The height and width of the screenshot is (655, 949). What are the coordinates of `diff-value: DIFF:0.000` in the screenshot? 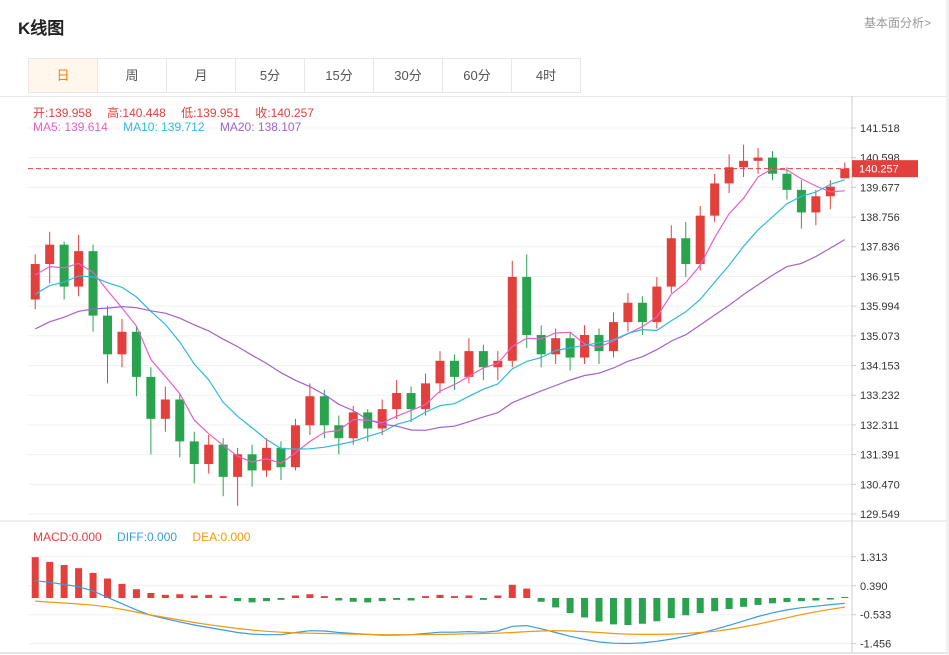 It's located at (147, 537).